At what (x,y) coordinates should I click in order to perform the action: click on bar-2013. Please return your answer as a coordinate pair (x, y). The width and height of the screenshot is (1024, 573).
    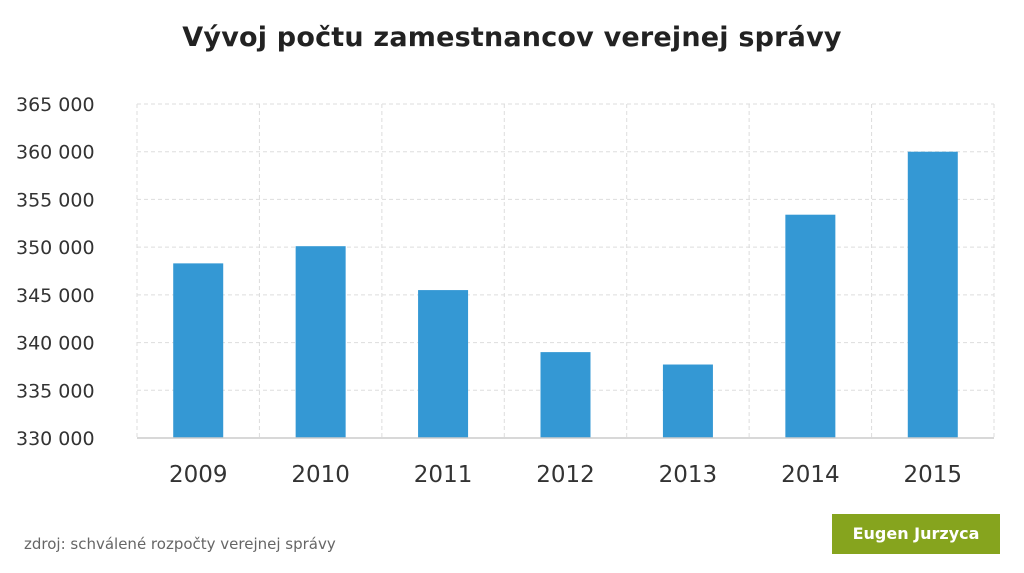
    Looking at the image, I should click on (687, 401).